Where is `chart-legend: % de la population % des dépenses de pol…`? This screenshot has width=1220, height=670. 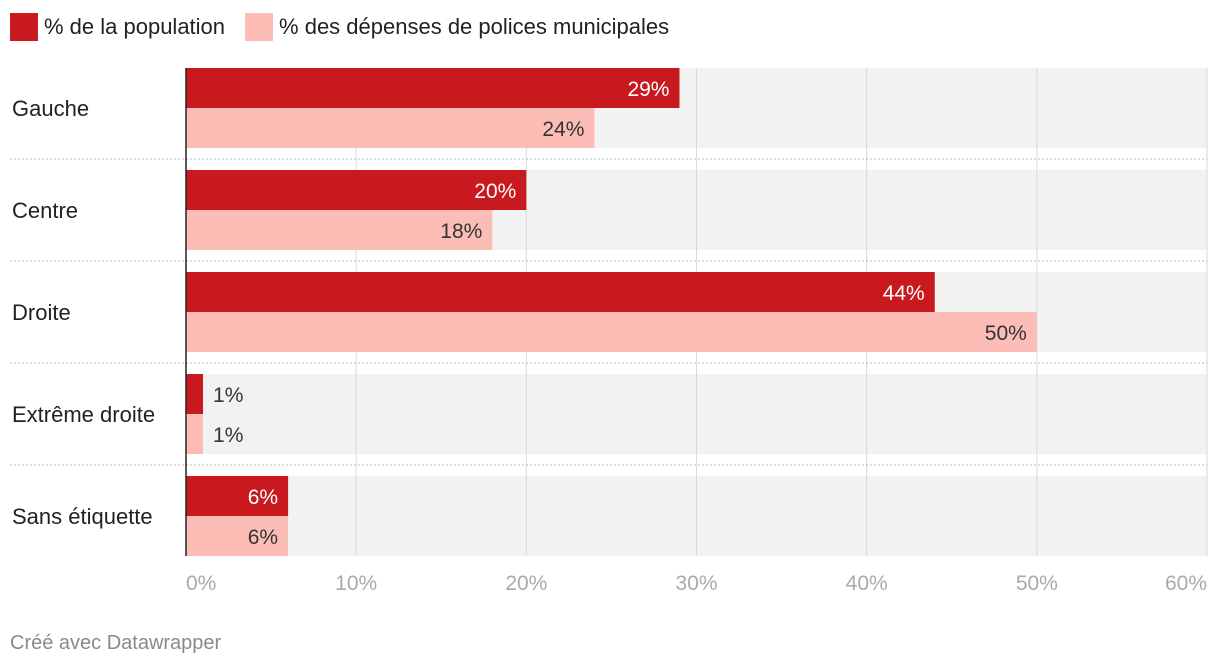
chart-legend: % de la population % des dépenses de pol… is located at coordinates (349, 27).